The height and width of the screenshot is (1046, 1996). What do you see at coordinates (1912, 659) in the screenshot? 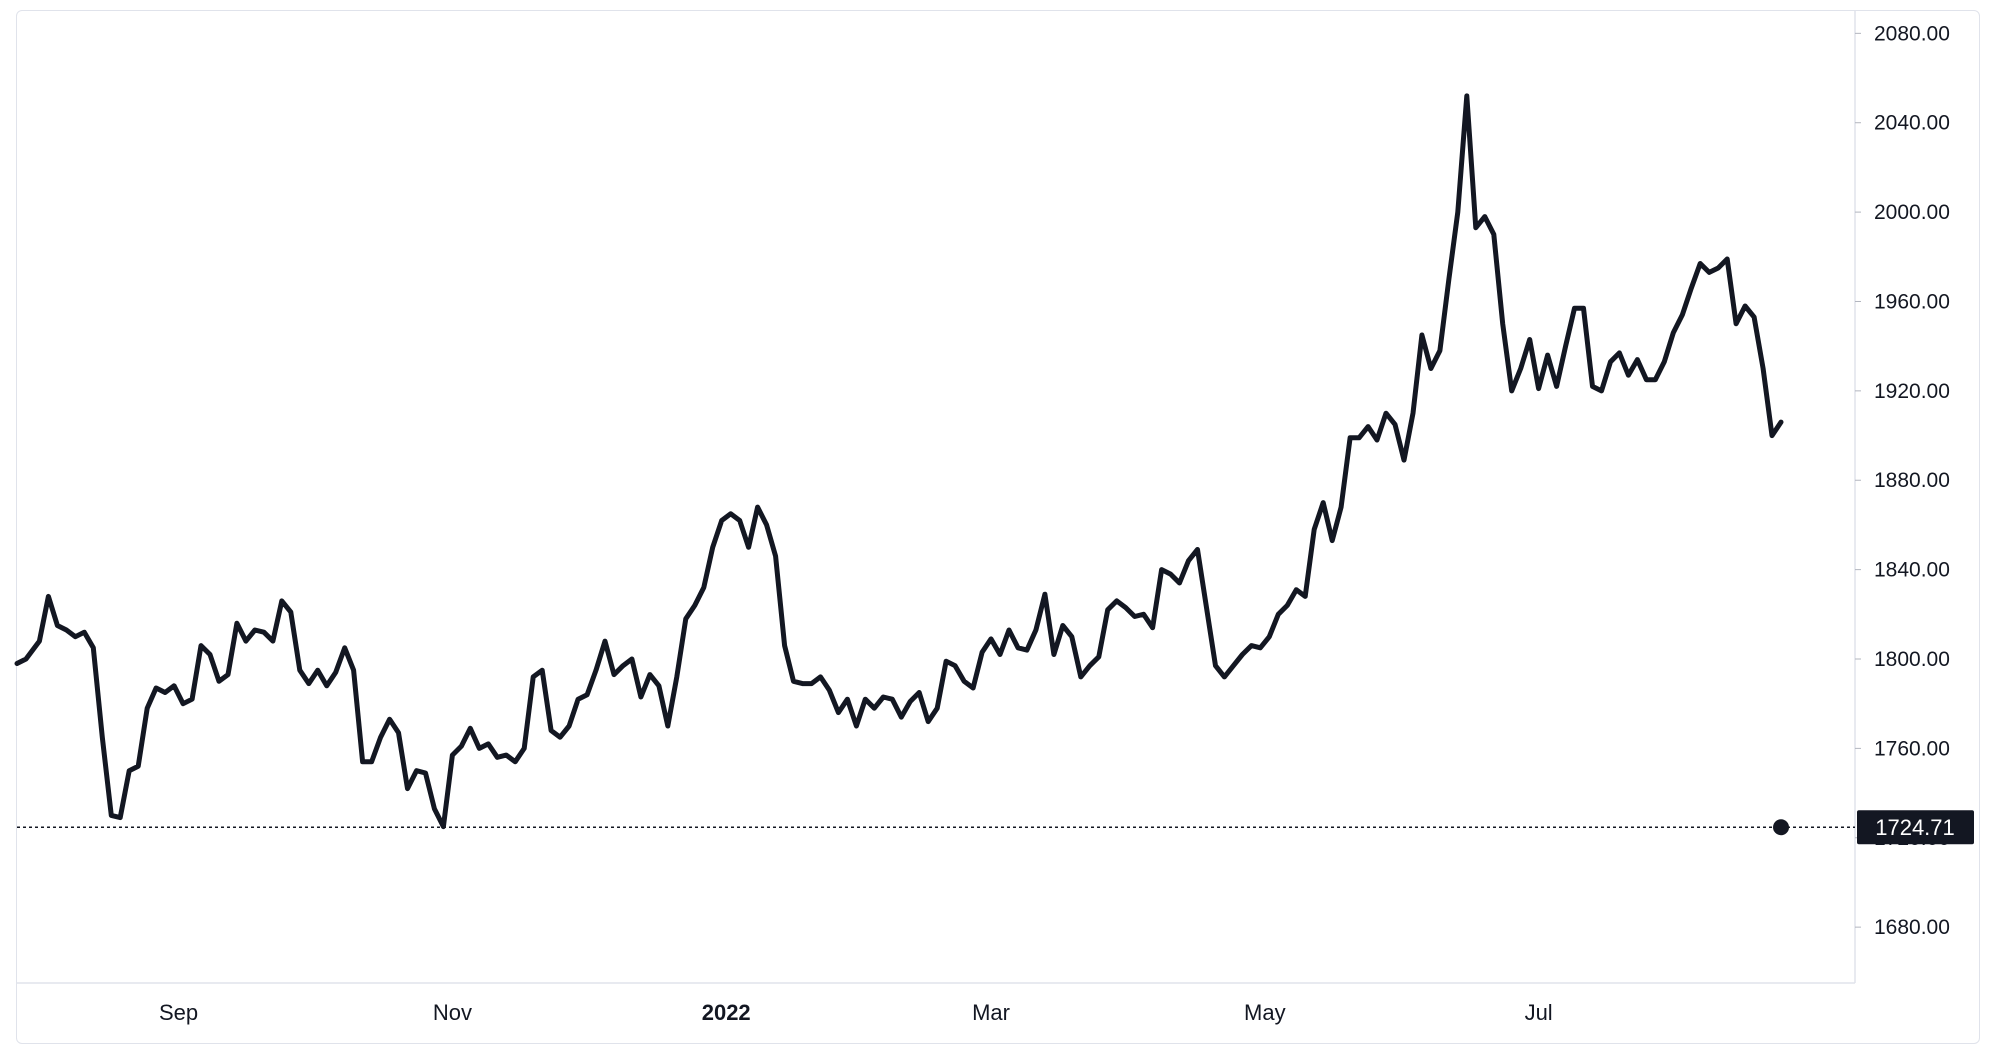
I see `y-tick-label: 1800.00` at bounding box center [1912, 659].